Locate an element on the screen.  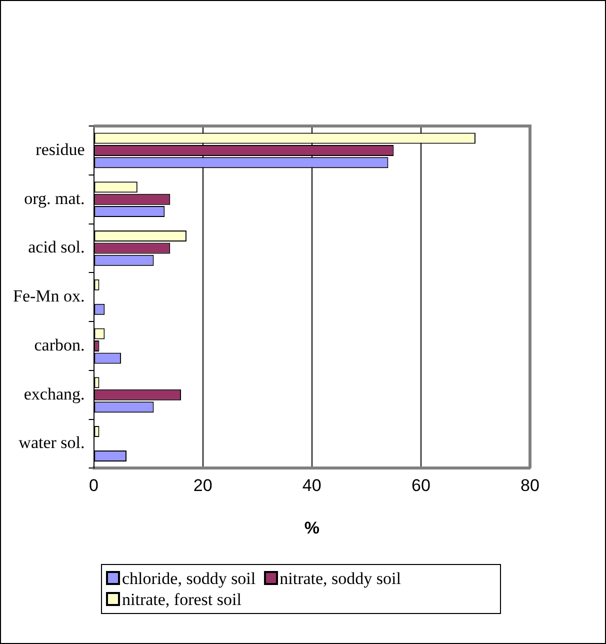
y-tick-label: water sol. is located at coordinates (51, 442).